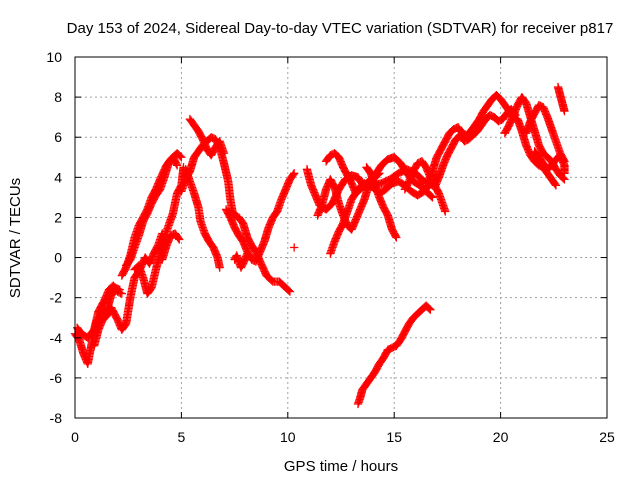 This screenshot has width=640, height=480. Describe the element at coordinates (56, 338) in the screenshot. I see `y-tick-label: -4` at that location.